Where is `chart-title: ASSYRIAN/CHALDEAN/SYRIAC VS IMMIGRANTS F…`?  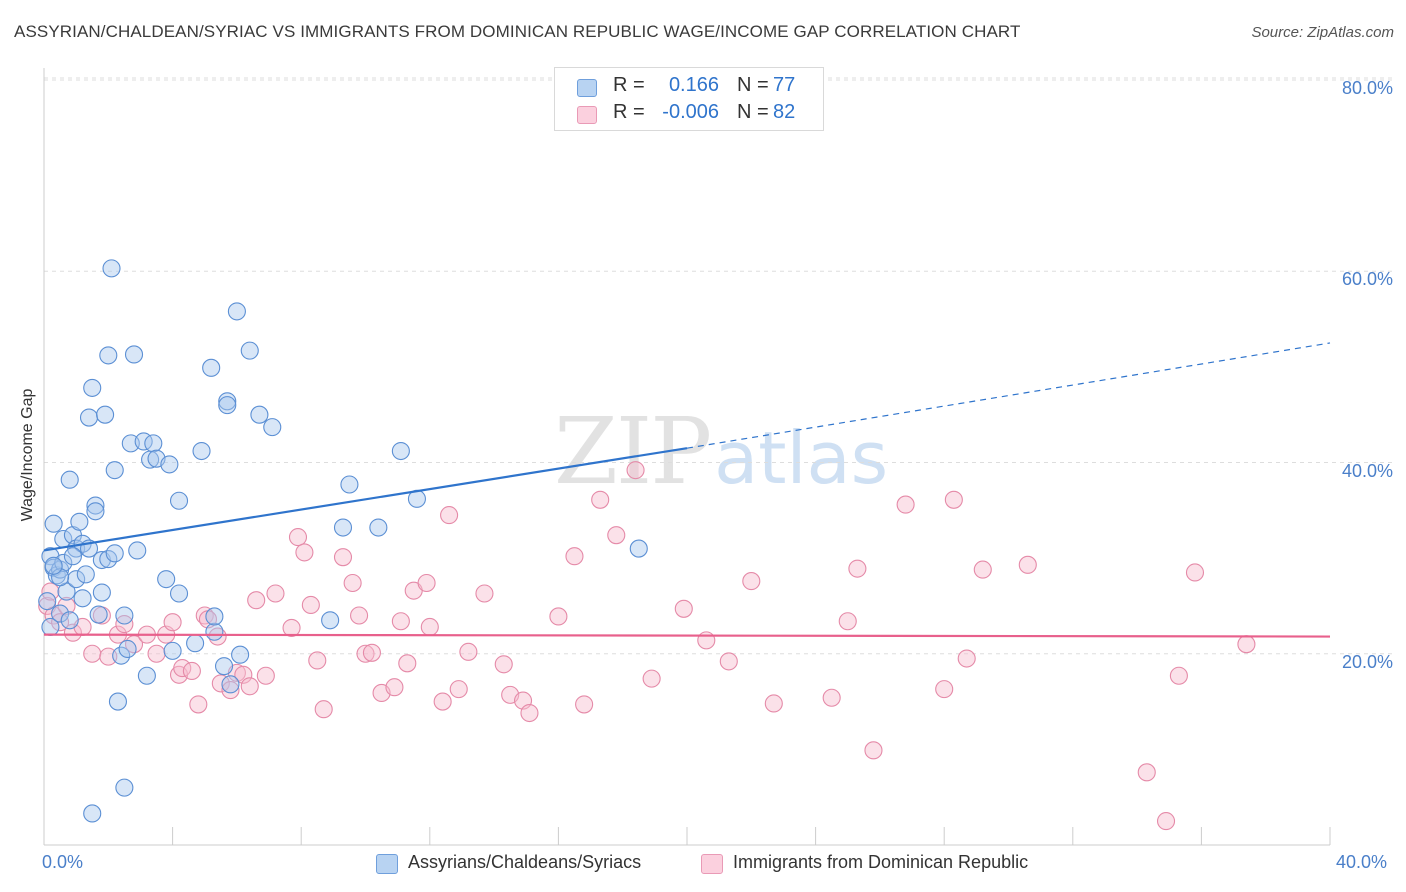
chart-title: ASSYRIAN/CHALDEAN/SYRIAC VS IMMIGRANTS F… is located at coordinates (517, 31).